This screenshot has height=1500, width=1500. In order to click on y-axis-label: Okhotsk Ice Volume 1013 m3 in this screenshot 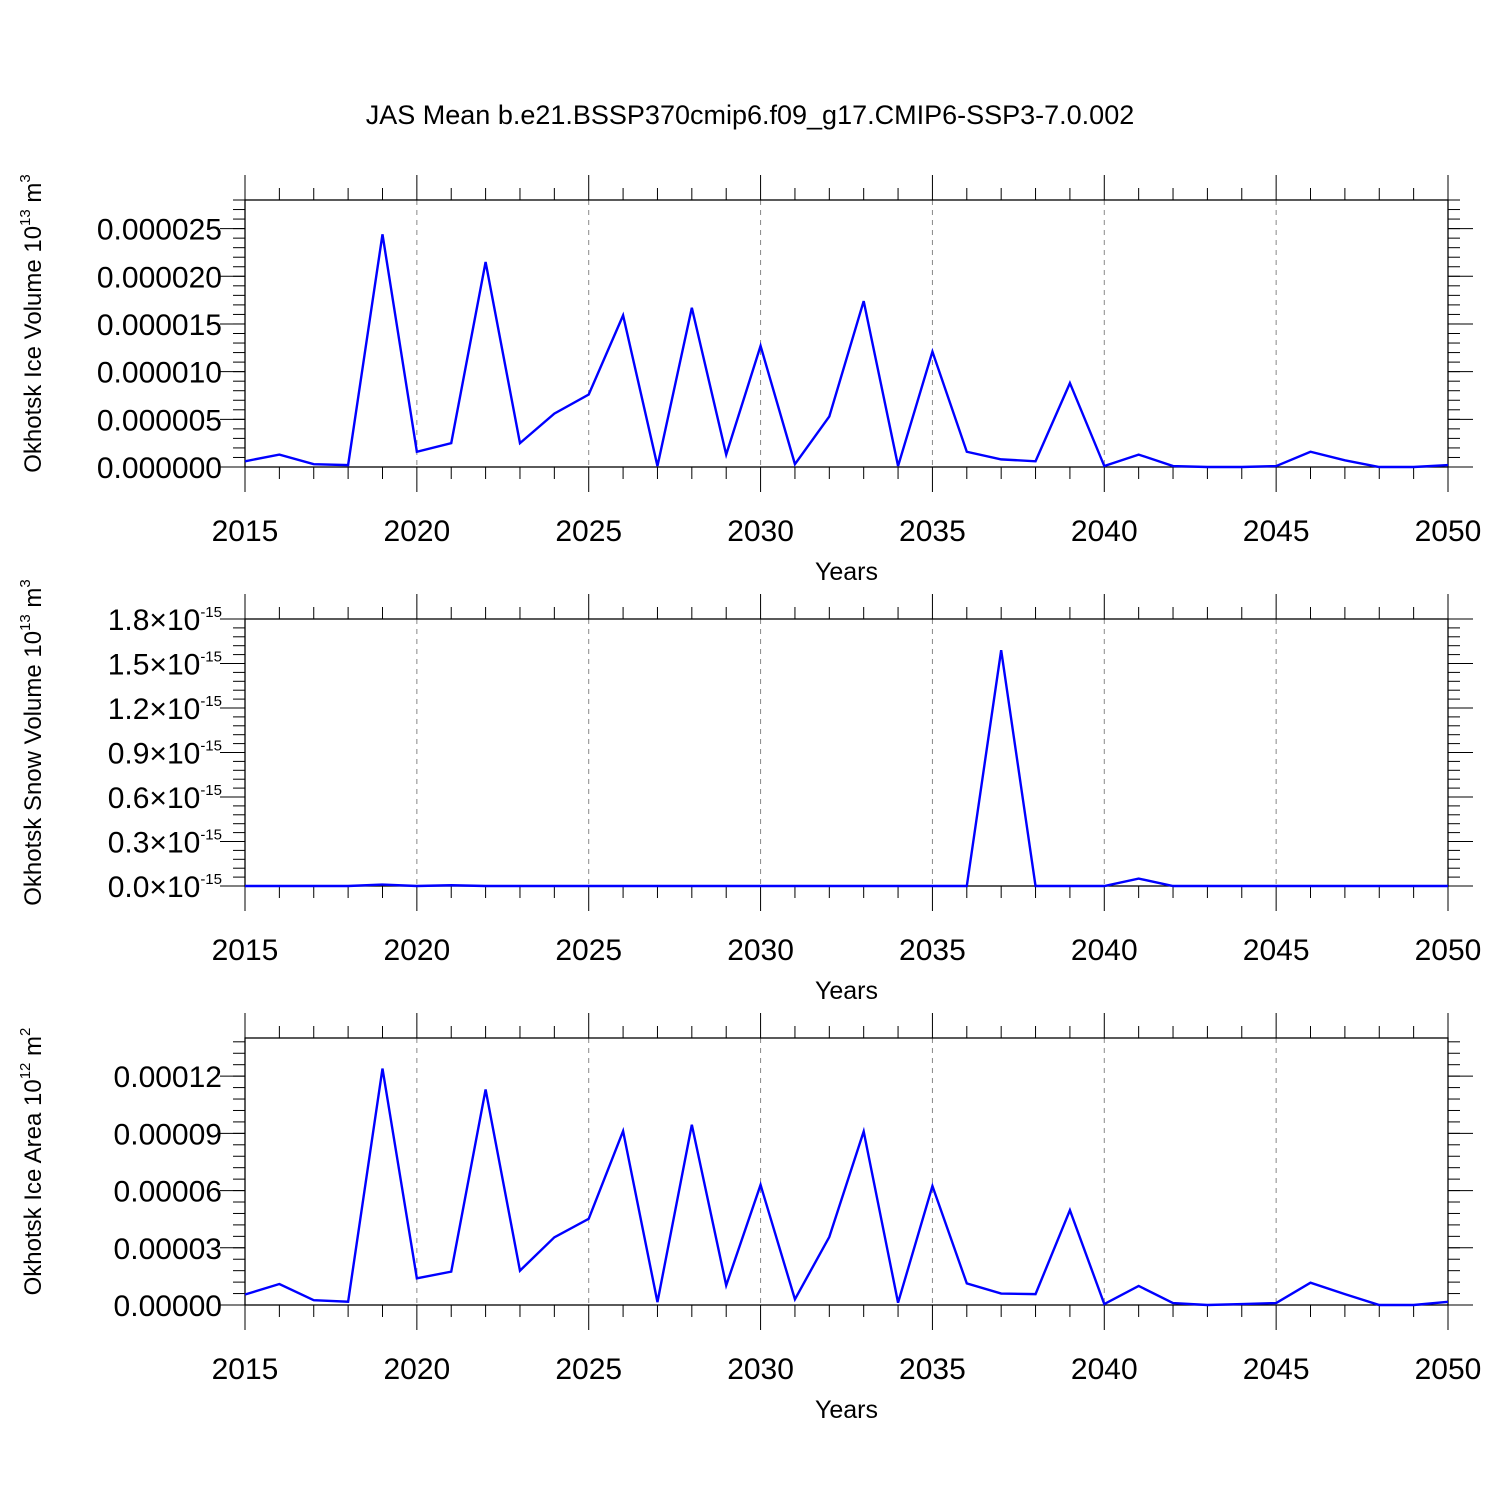, I will do `click(32, 323)`.